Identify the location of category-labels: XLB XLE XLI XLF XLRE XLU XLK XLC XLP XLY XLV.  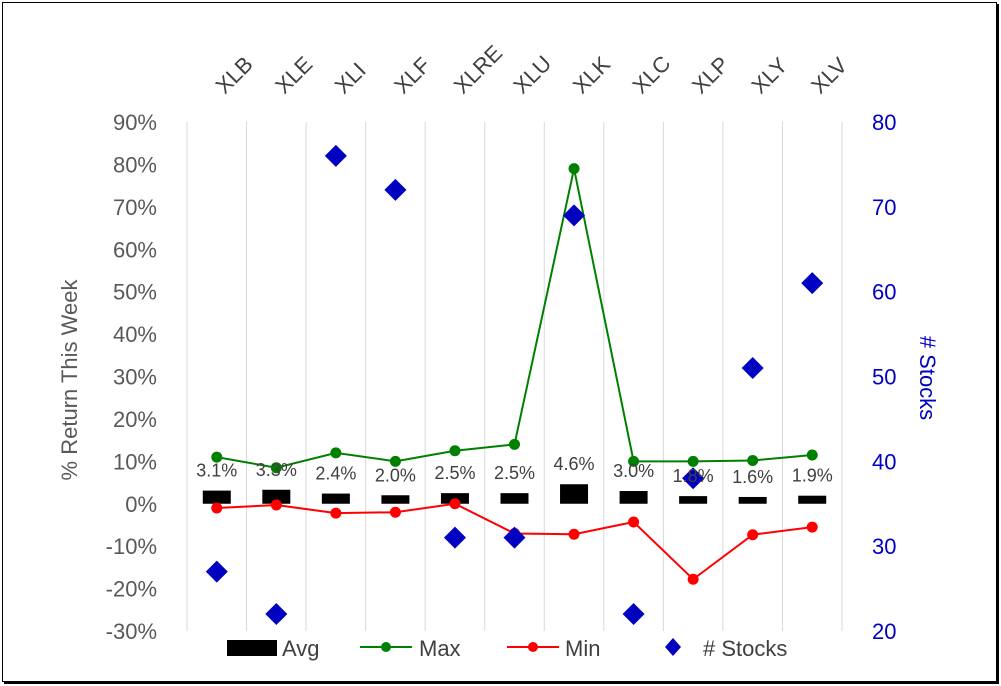
(532, 69).